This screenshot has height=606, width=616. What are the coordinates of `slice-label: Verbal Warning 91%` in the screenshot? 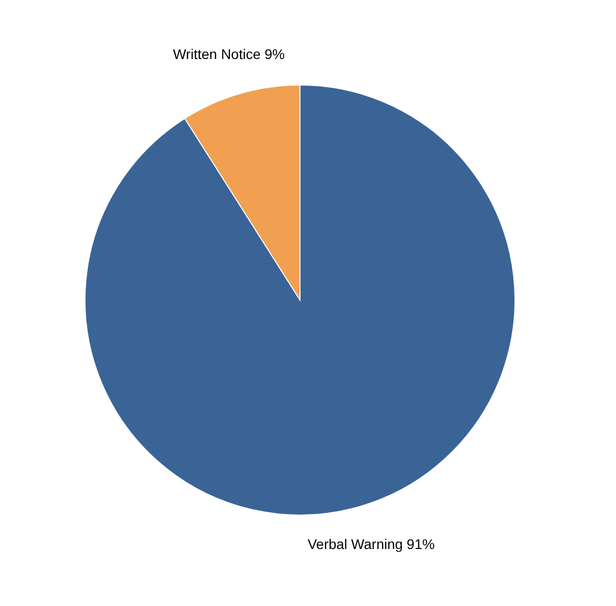 It's located at (371, 544).